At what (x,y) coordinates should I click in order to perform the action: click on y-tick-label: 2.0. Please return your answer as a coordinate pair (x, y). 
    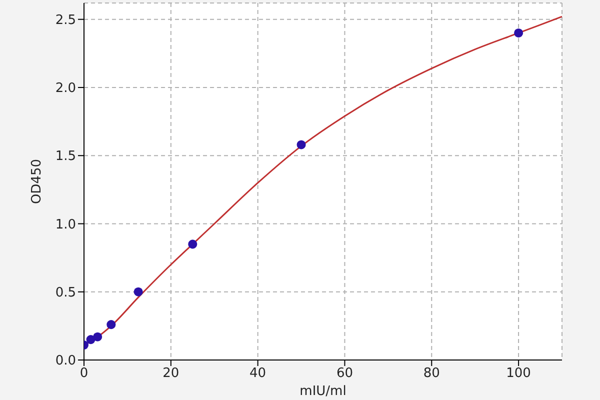
    Looking at the image, I should click on (65, 88).